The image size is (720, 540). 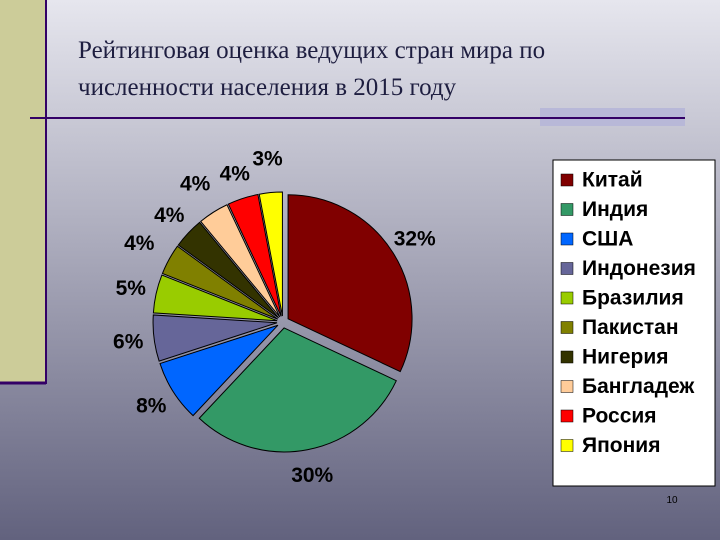 What do you see at coordinates (607, 239) in the screenshot?
I see `legend-label: США` at bounding box center [607, 239].